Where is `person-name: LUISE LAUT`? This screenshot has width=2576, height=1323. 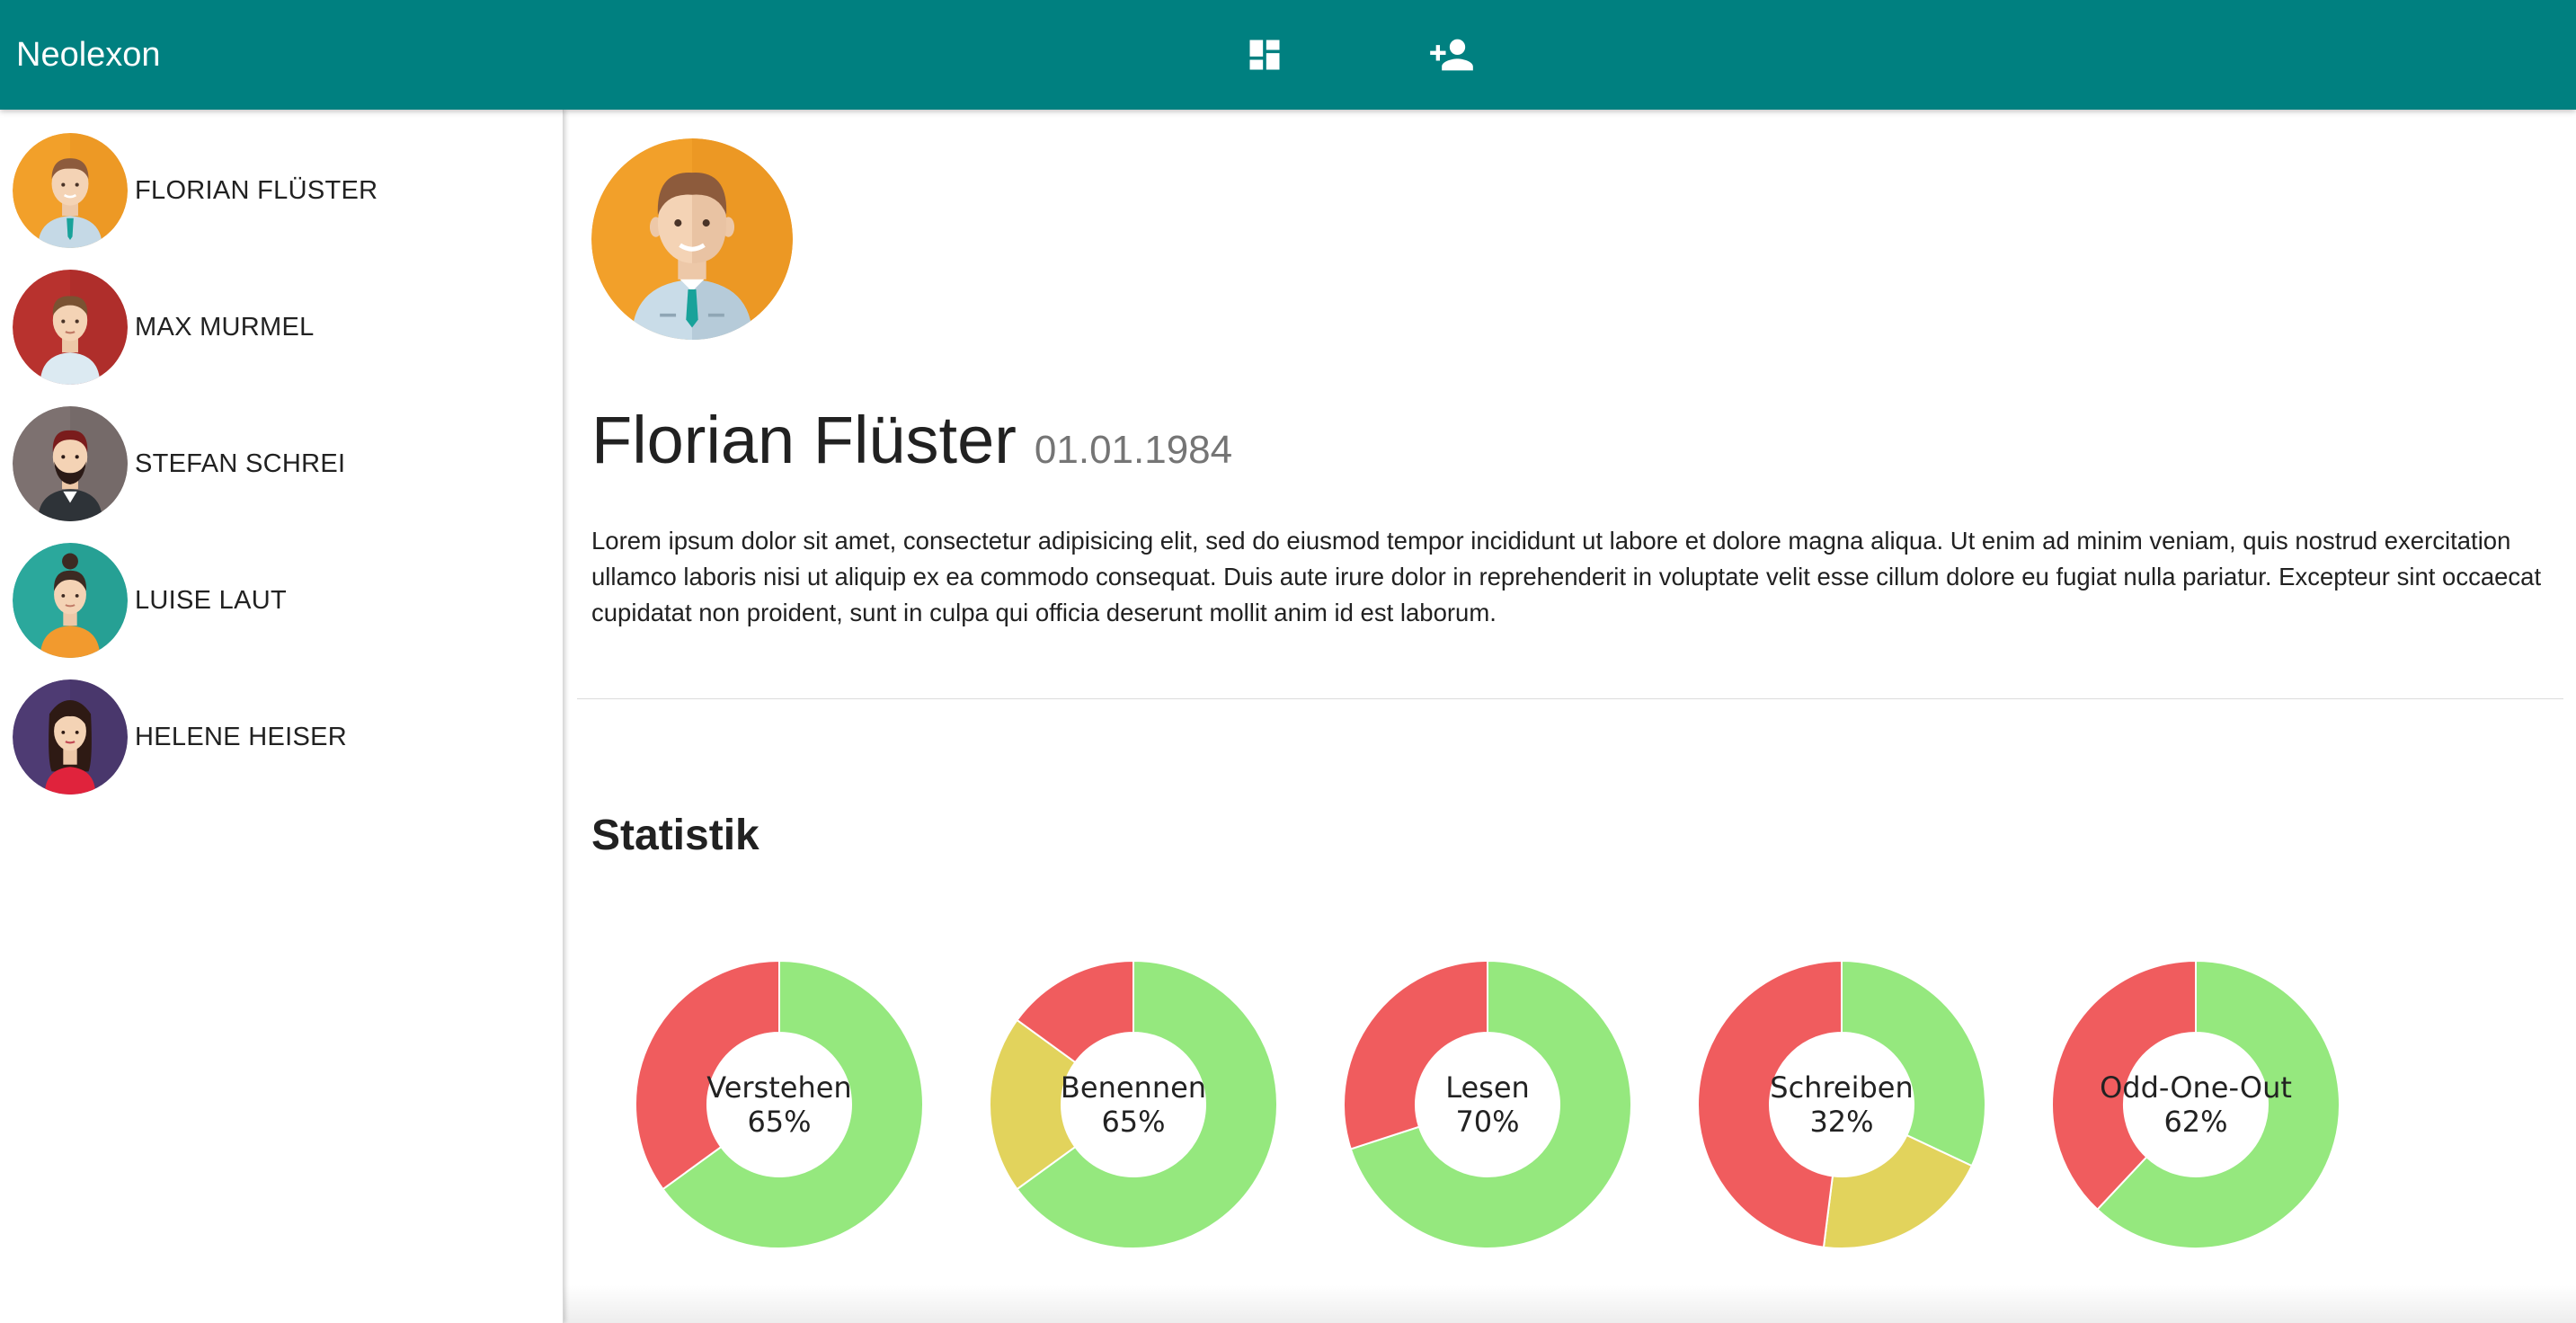
person-name: LUISE LAUT is located at coordinates (211, 601).